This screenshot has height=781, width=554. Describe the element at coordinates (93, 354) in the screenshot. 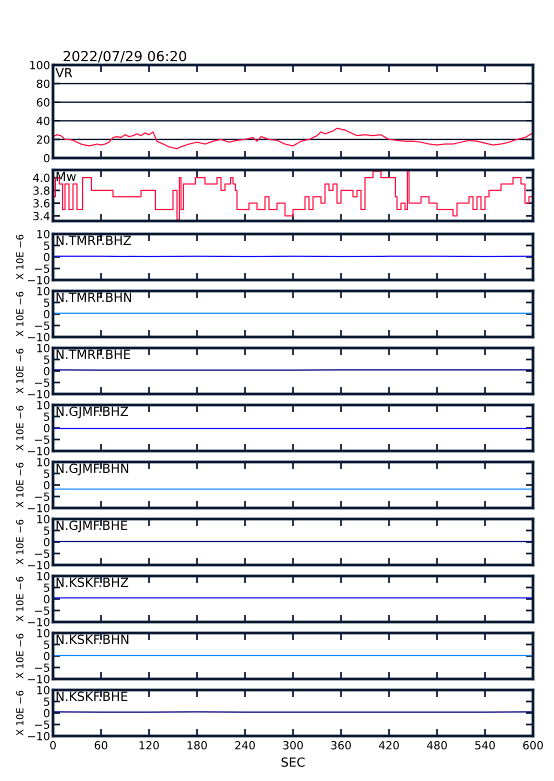

I see `chart-title: N.TMRF.BHE` at that location.